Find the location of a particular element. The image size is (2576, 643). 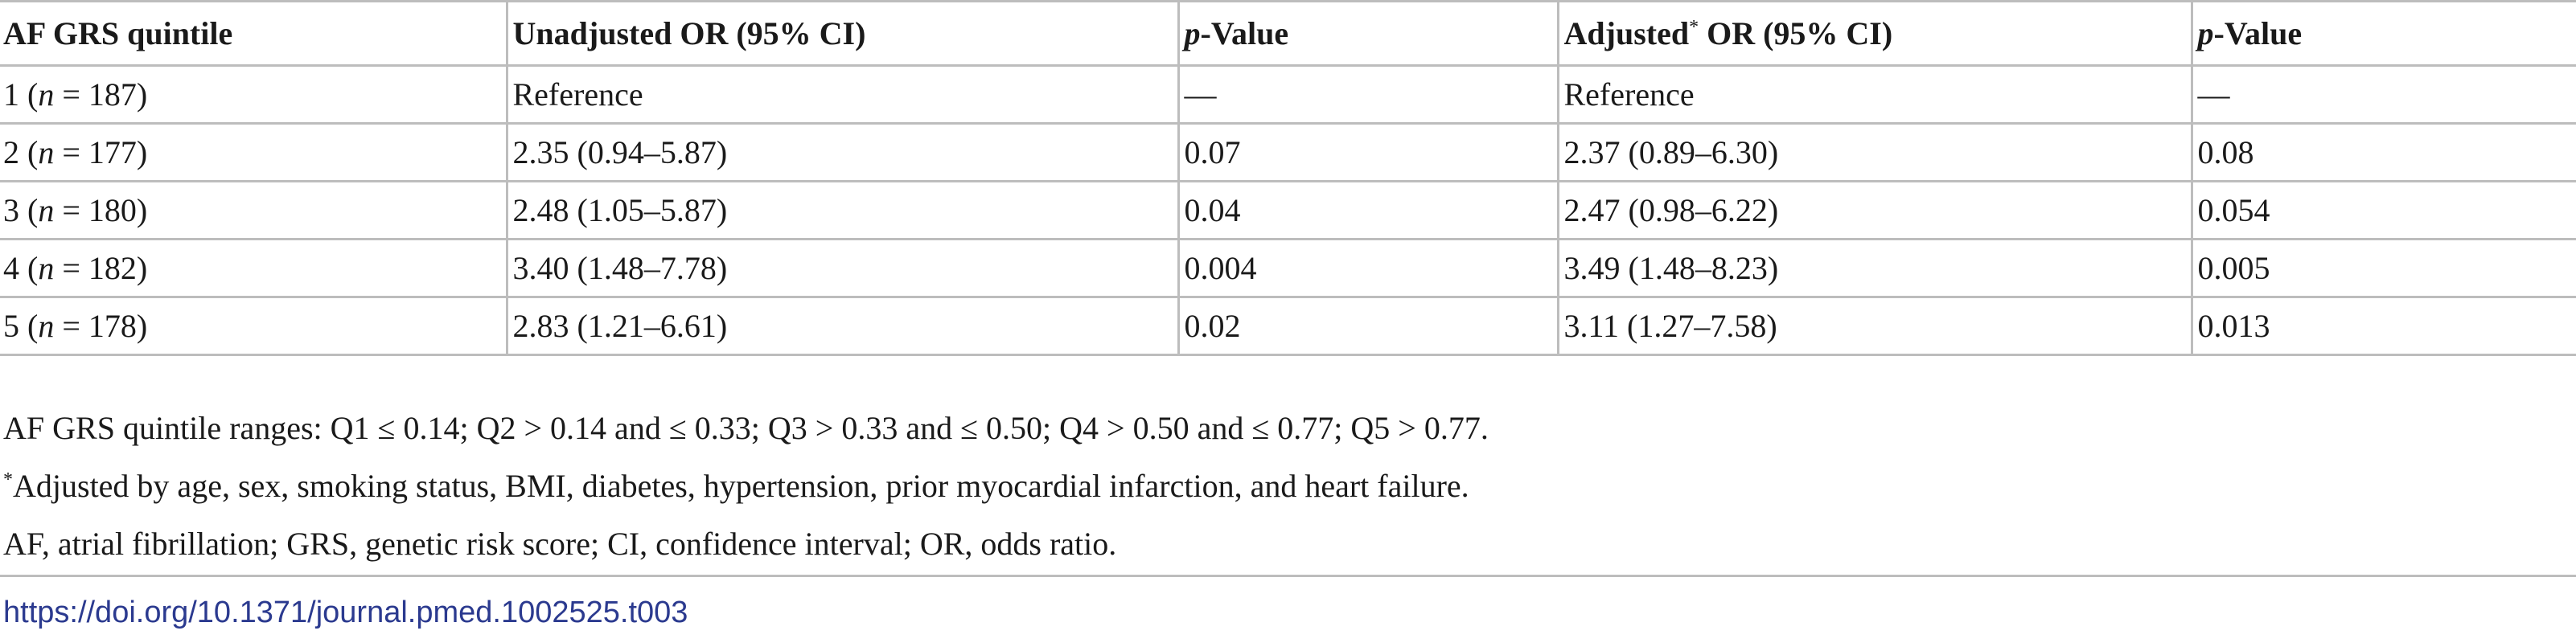

quintile-number: 4 is located at coordinates (11, 267).